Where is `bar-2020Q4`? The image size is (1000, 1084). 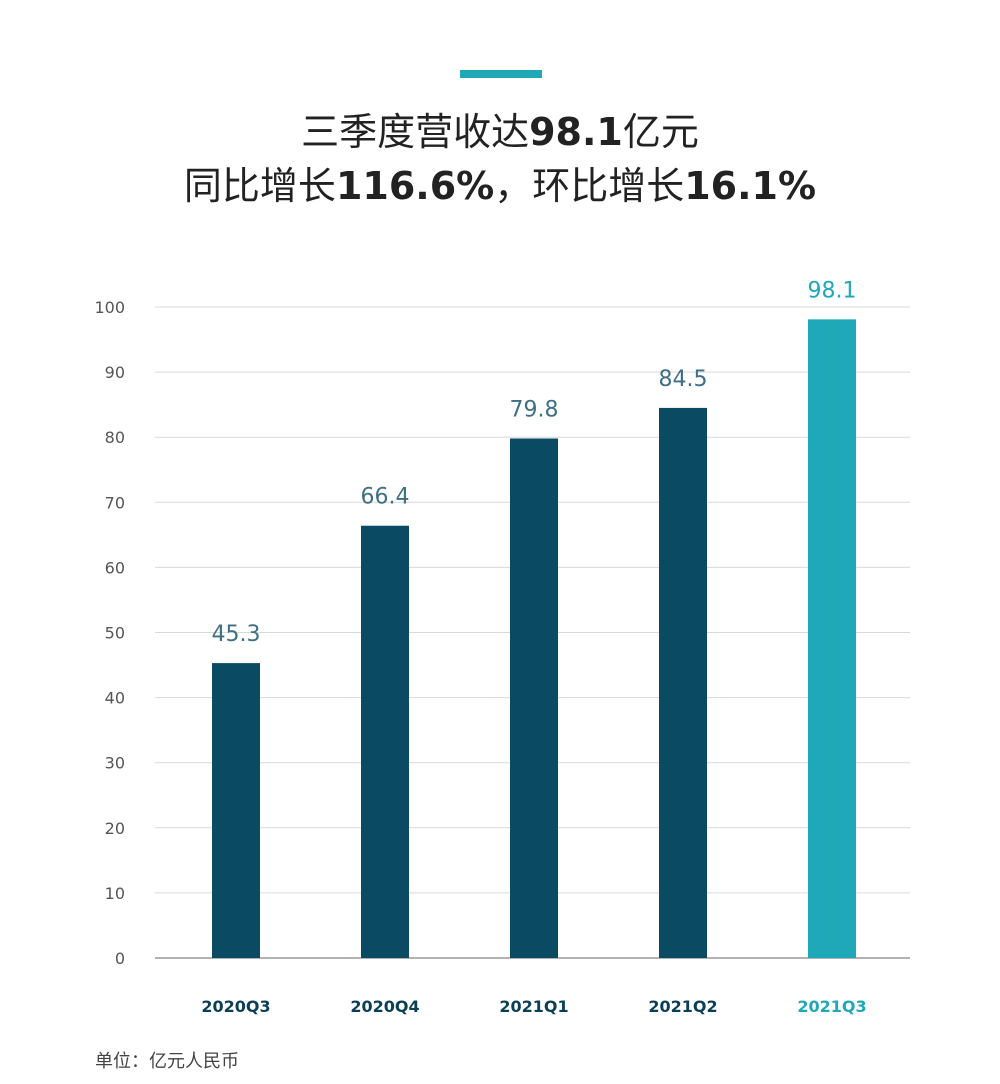 bar-2020Q4 is located at coordinates (385, 741).